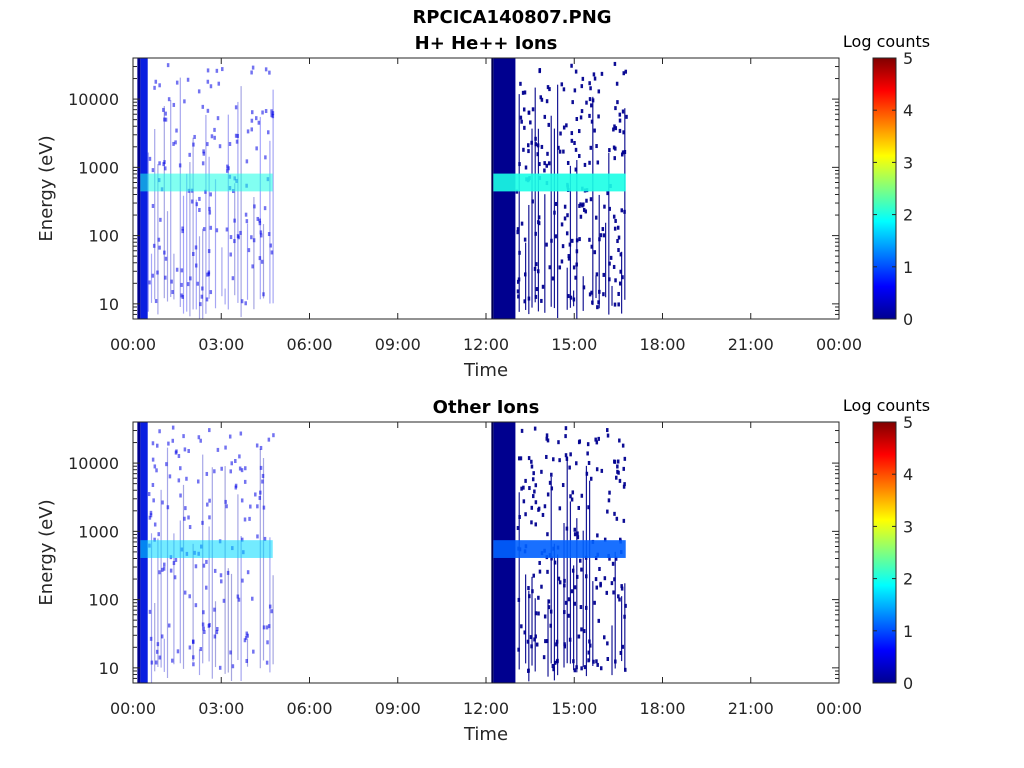  Describe the element at coordinates (908, 631) in the screenshot. I see `colorbar-tick-label: 1` at that location.